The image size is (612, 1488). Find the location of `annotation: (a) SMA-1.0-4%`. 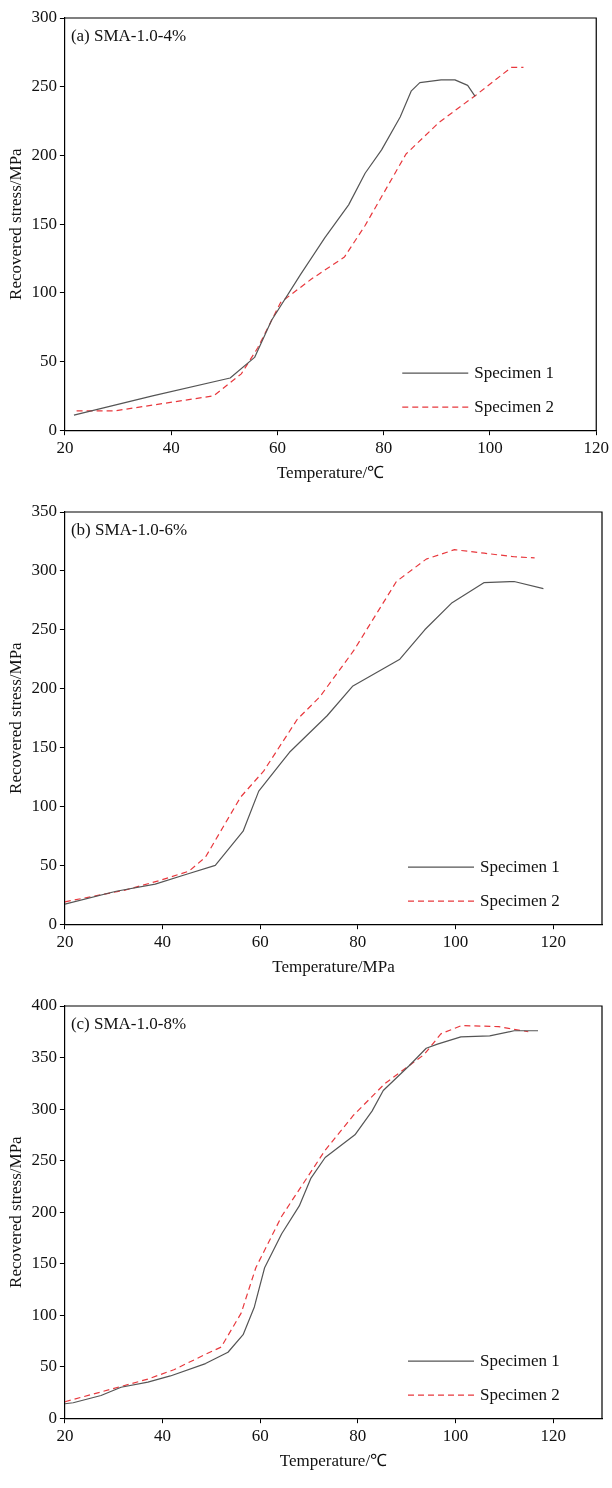

annotation: (a) SMA-1.0-4% is located at coordinates (128, 35).